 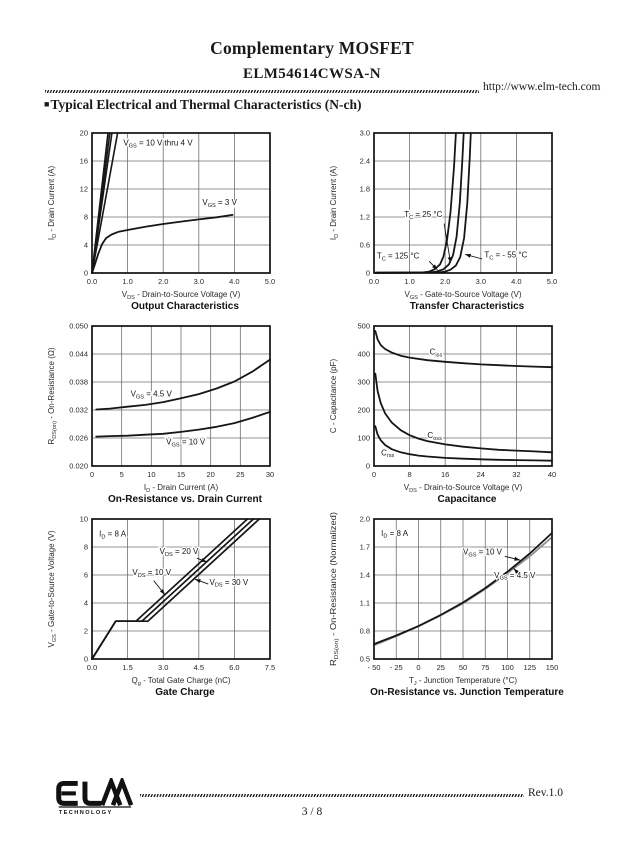 I want to click on y-tick-label: 100, so click(x=363, y=438).